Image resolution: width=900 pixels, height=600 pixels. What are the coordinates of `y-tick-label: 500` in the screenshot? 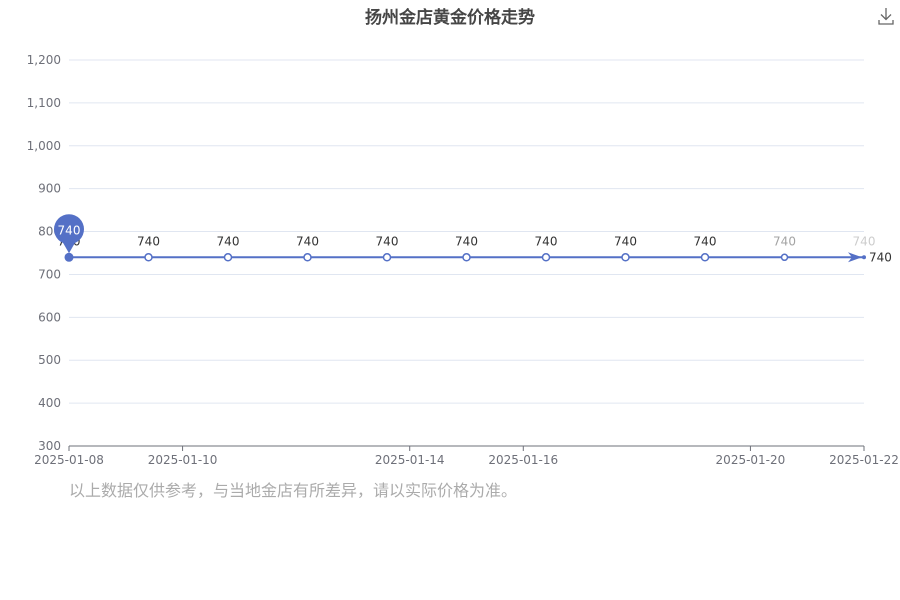 It's located at (49, 360).